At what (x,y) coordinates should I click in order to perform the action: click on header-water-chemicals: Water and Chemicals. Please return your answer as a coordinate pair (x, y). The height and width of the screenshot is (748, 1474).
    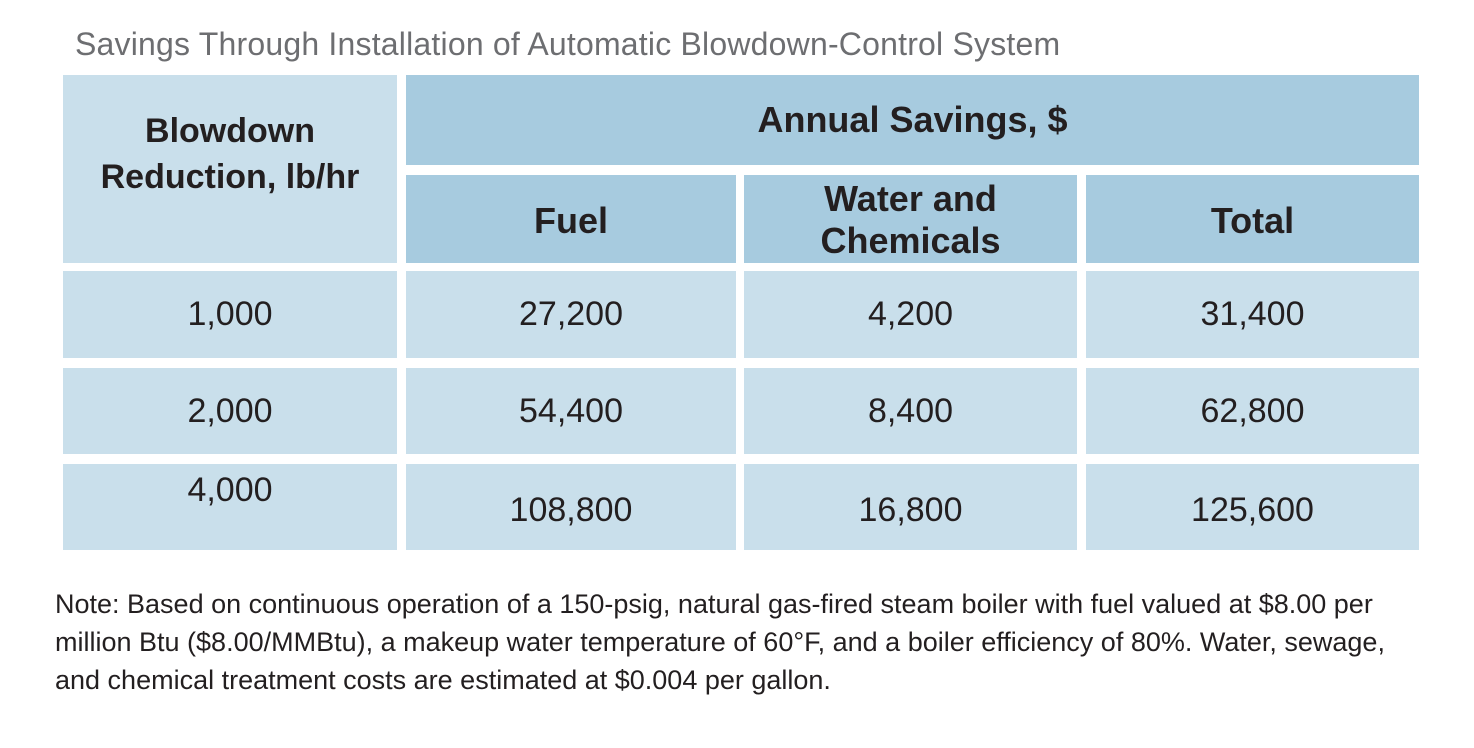
    Looking at the image, I should click on (910, 219).